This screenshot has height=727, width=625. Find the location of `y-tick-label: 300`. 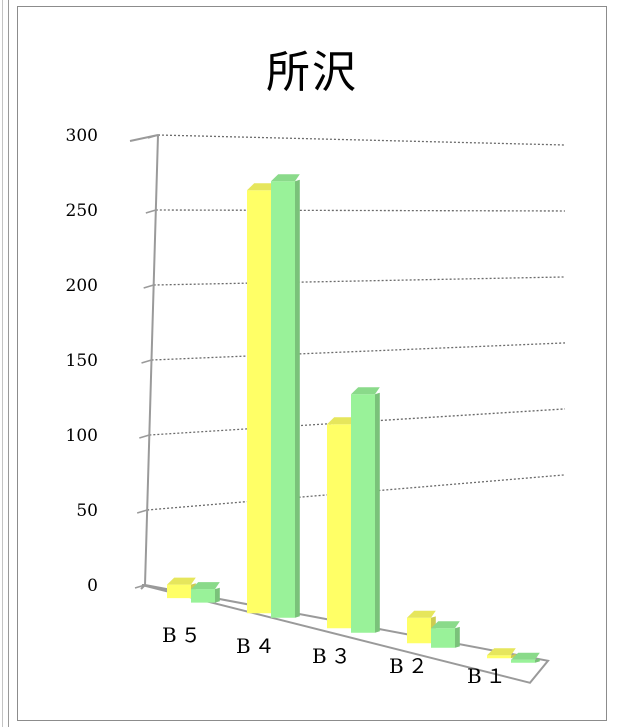

y-tick-label: 300 is located at coordinates (82, 136).